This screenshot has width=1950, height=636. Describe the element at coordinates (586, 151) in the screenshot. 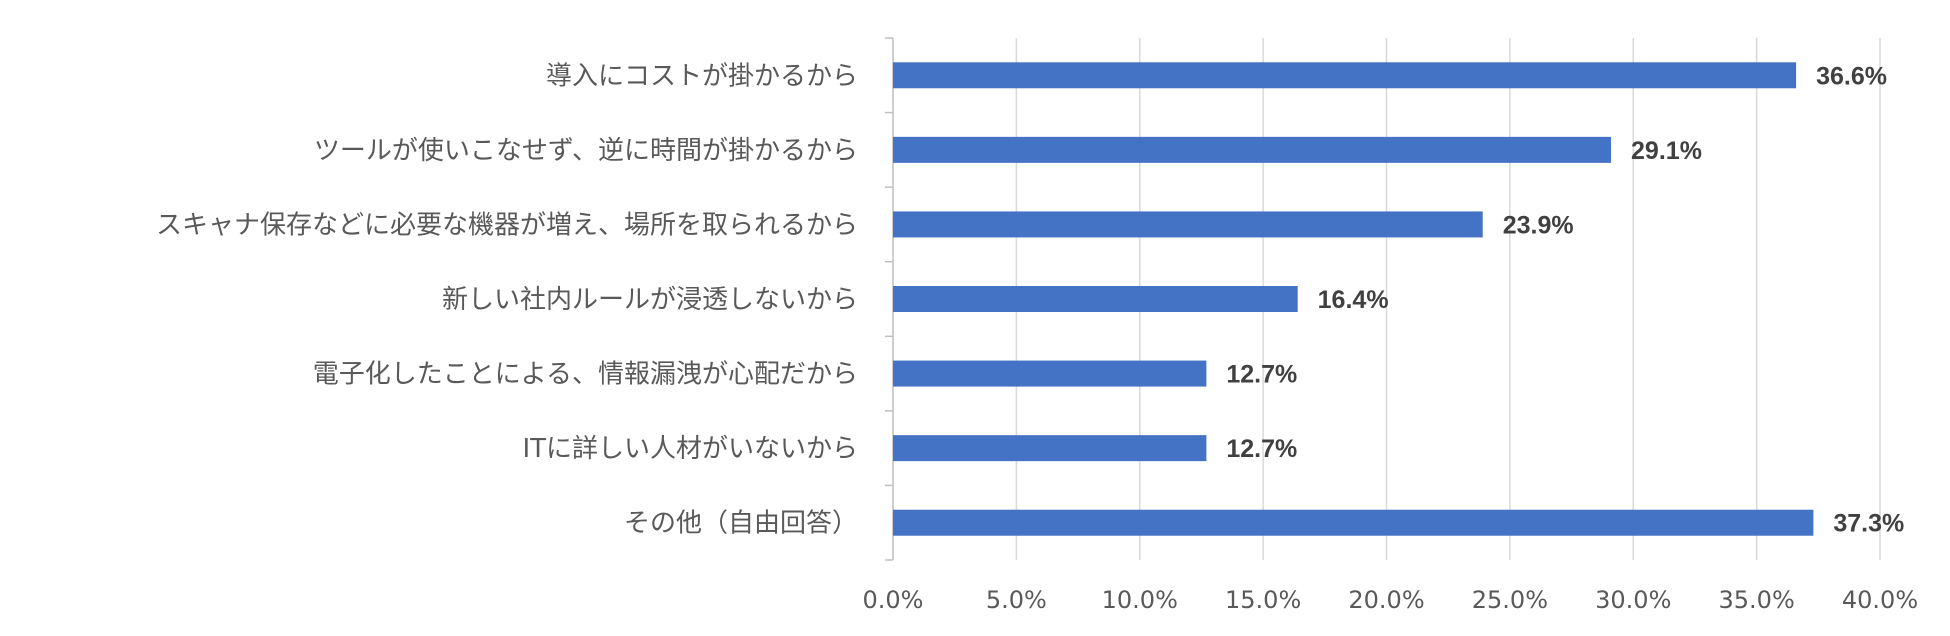

I see `category-label: ツールが使いこなせず、逆に時間が掛かるから` at that location.